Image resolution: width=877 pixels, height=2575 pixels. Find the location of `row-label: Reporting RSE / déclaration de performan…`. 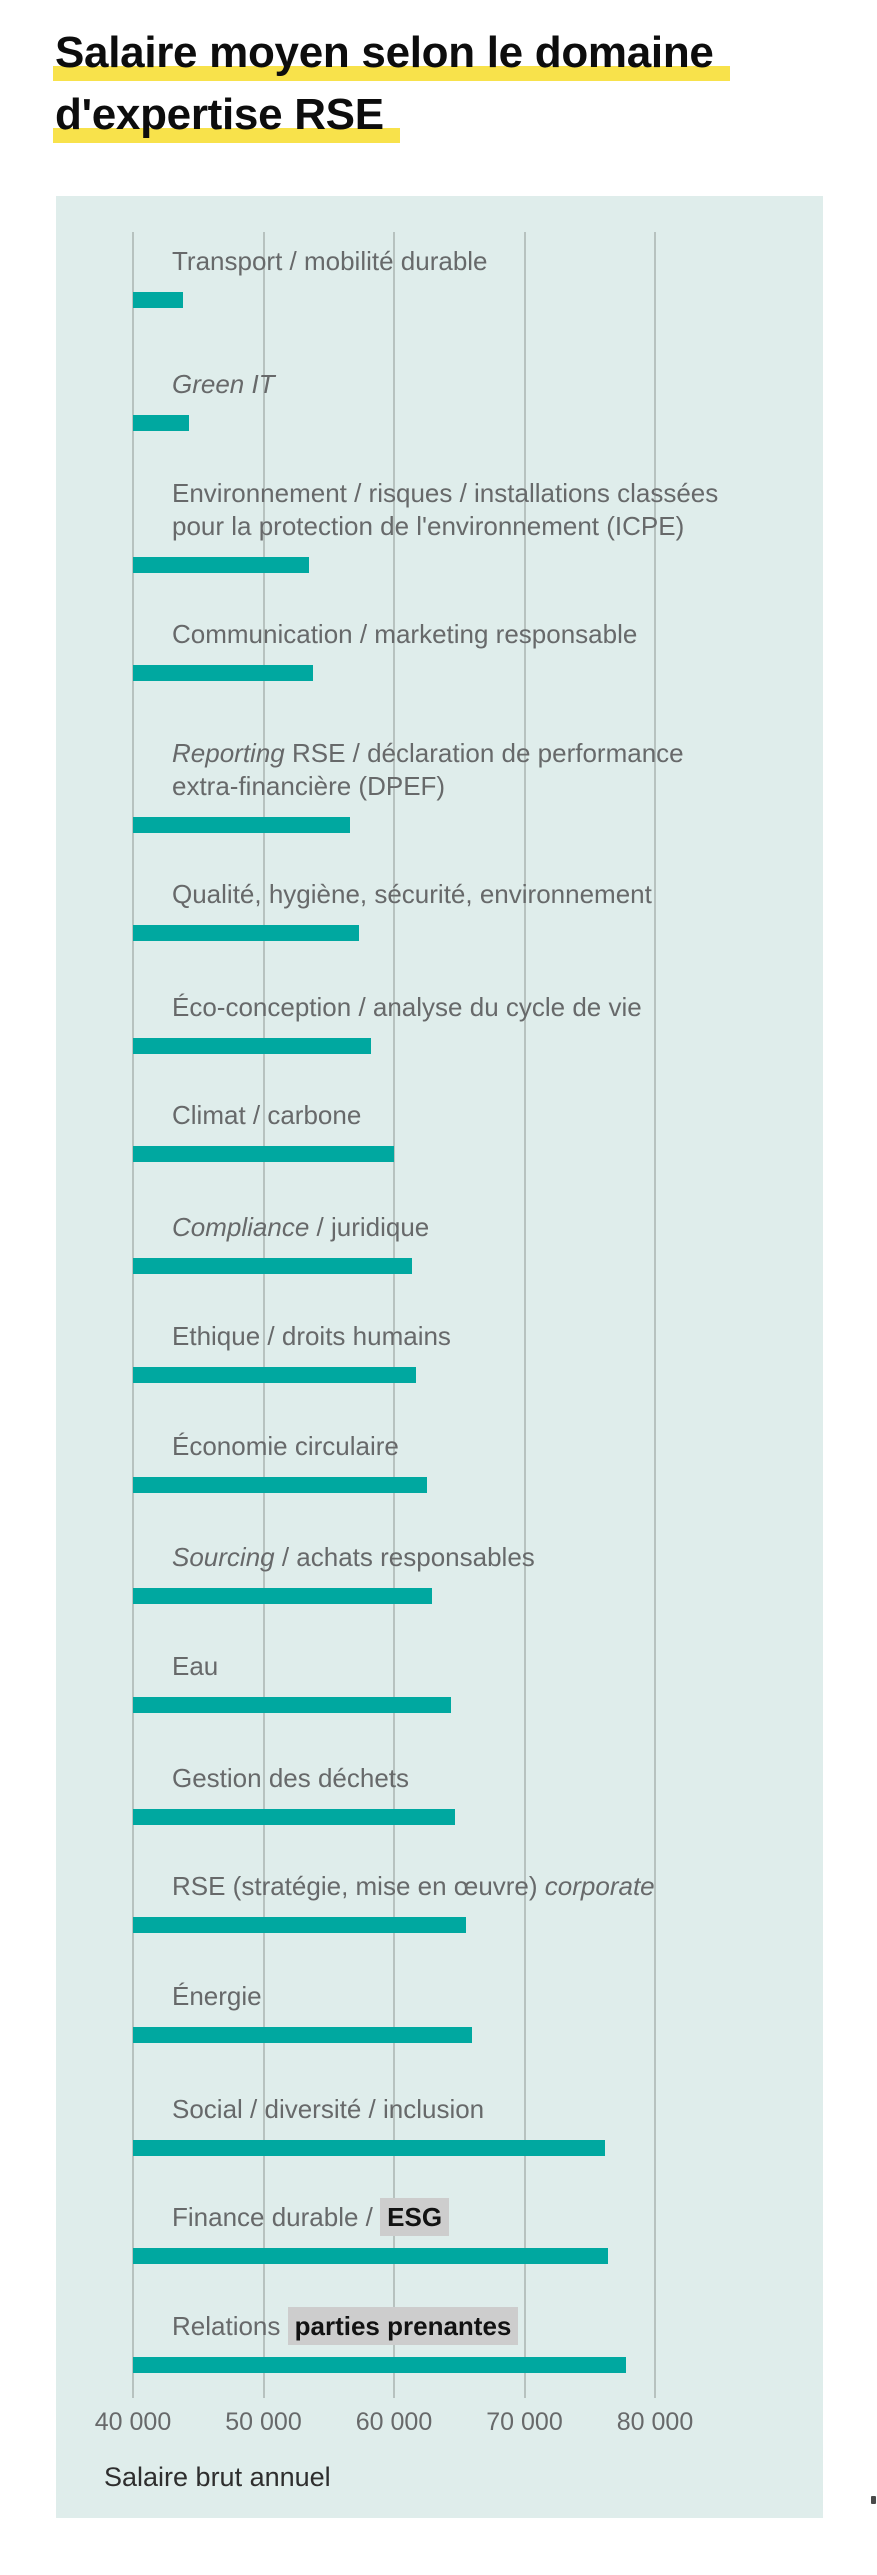

row-label: Reporting RSE / déclaration de performan… is located at coordinates (428, 770).